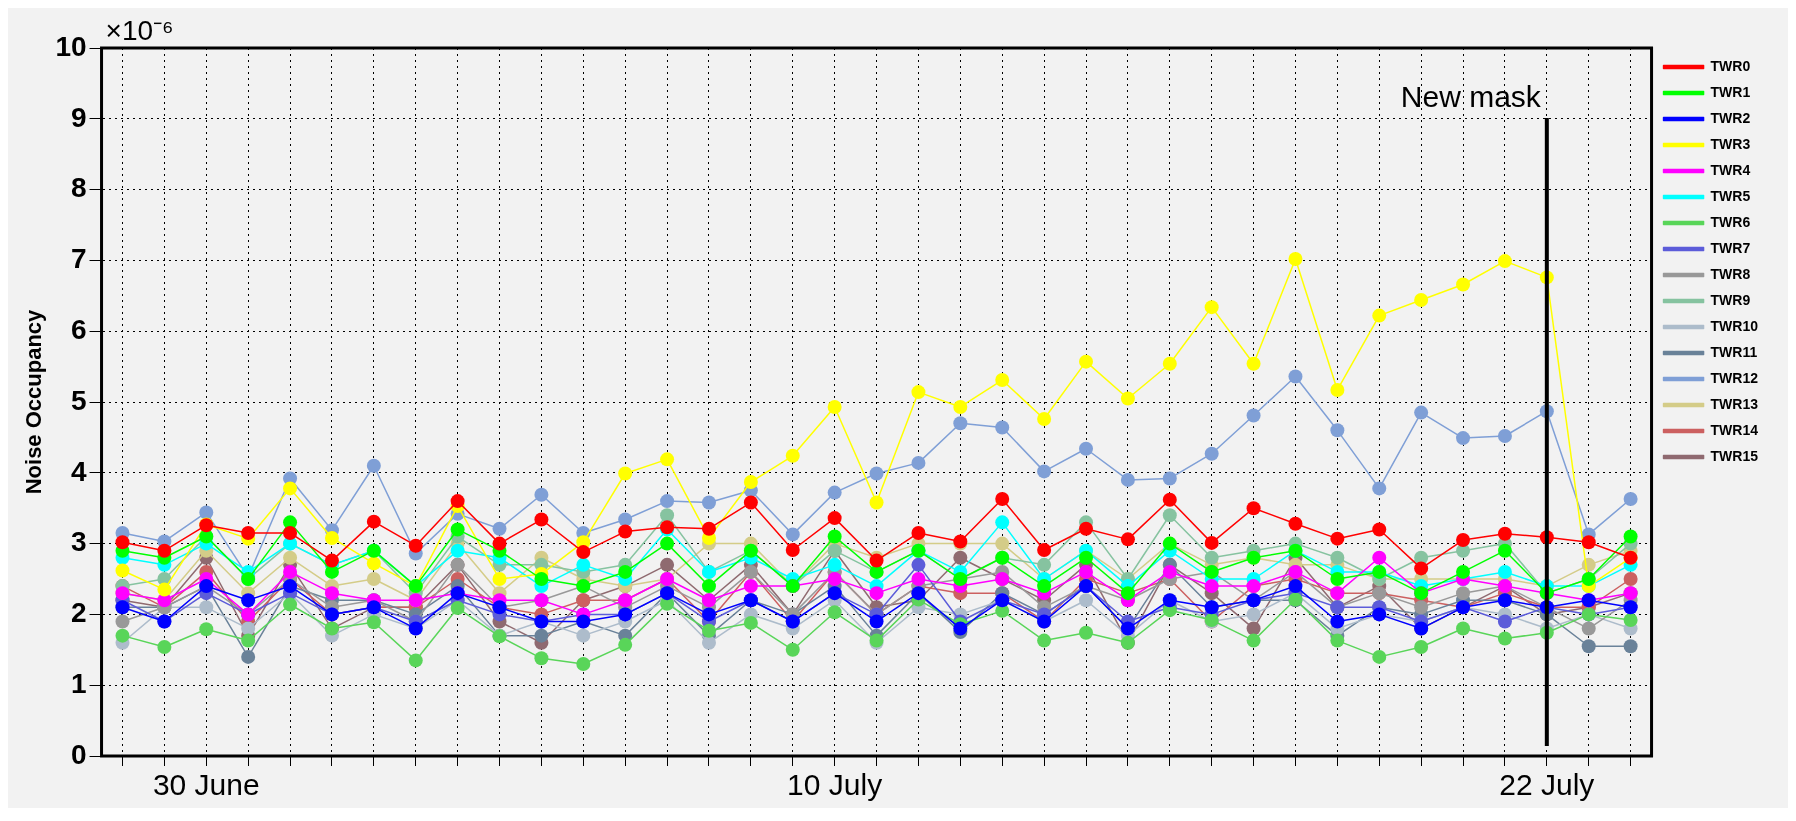 The width and height of the screenshot is (1796, 821). I want to click on x-tick-label: 22 July, so click(1547, 785).